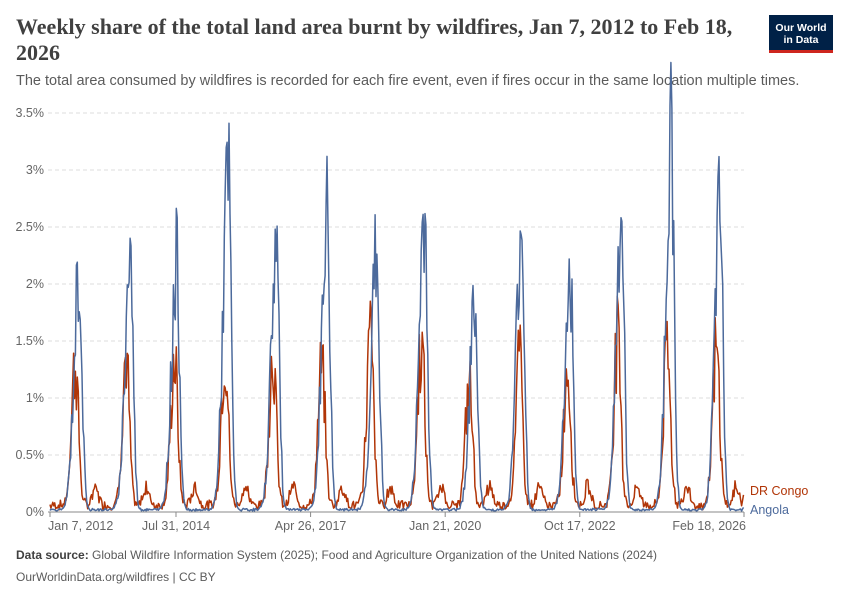 The image size is (850, 600). Describe the element at coordinates (445, 526) in the screenshot. I see `x-tick-label: Jan 21, 2020` at that location.